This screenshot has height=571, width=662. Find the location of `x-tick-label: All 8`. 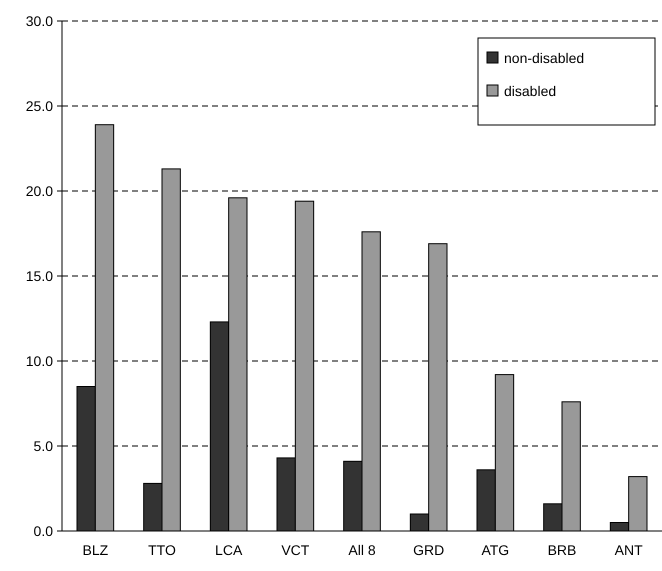

x-tick-label: All 8 is located at coordinates (362, 550).